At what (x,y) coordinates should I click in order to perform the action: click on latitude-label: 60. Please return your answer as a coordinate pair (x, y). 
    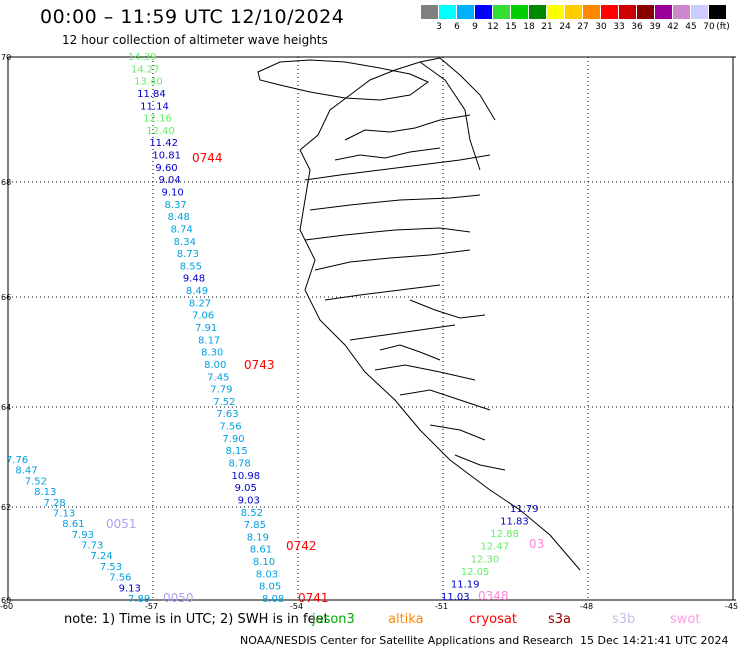
    Looking at the image, I should click on (6, 600).